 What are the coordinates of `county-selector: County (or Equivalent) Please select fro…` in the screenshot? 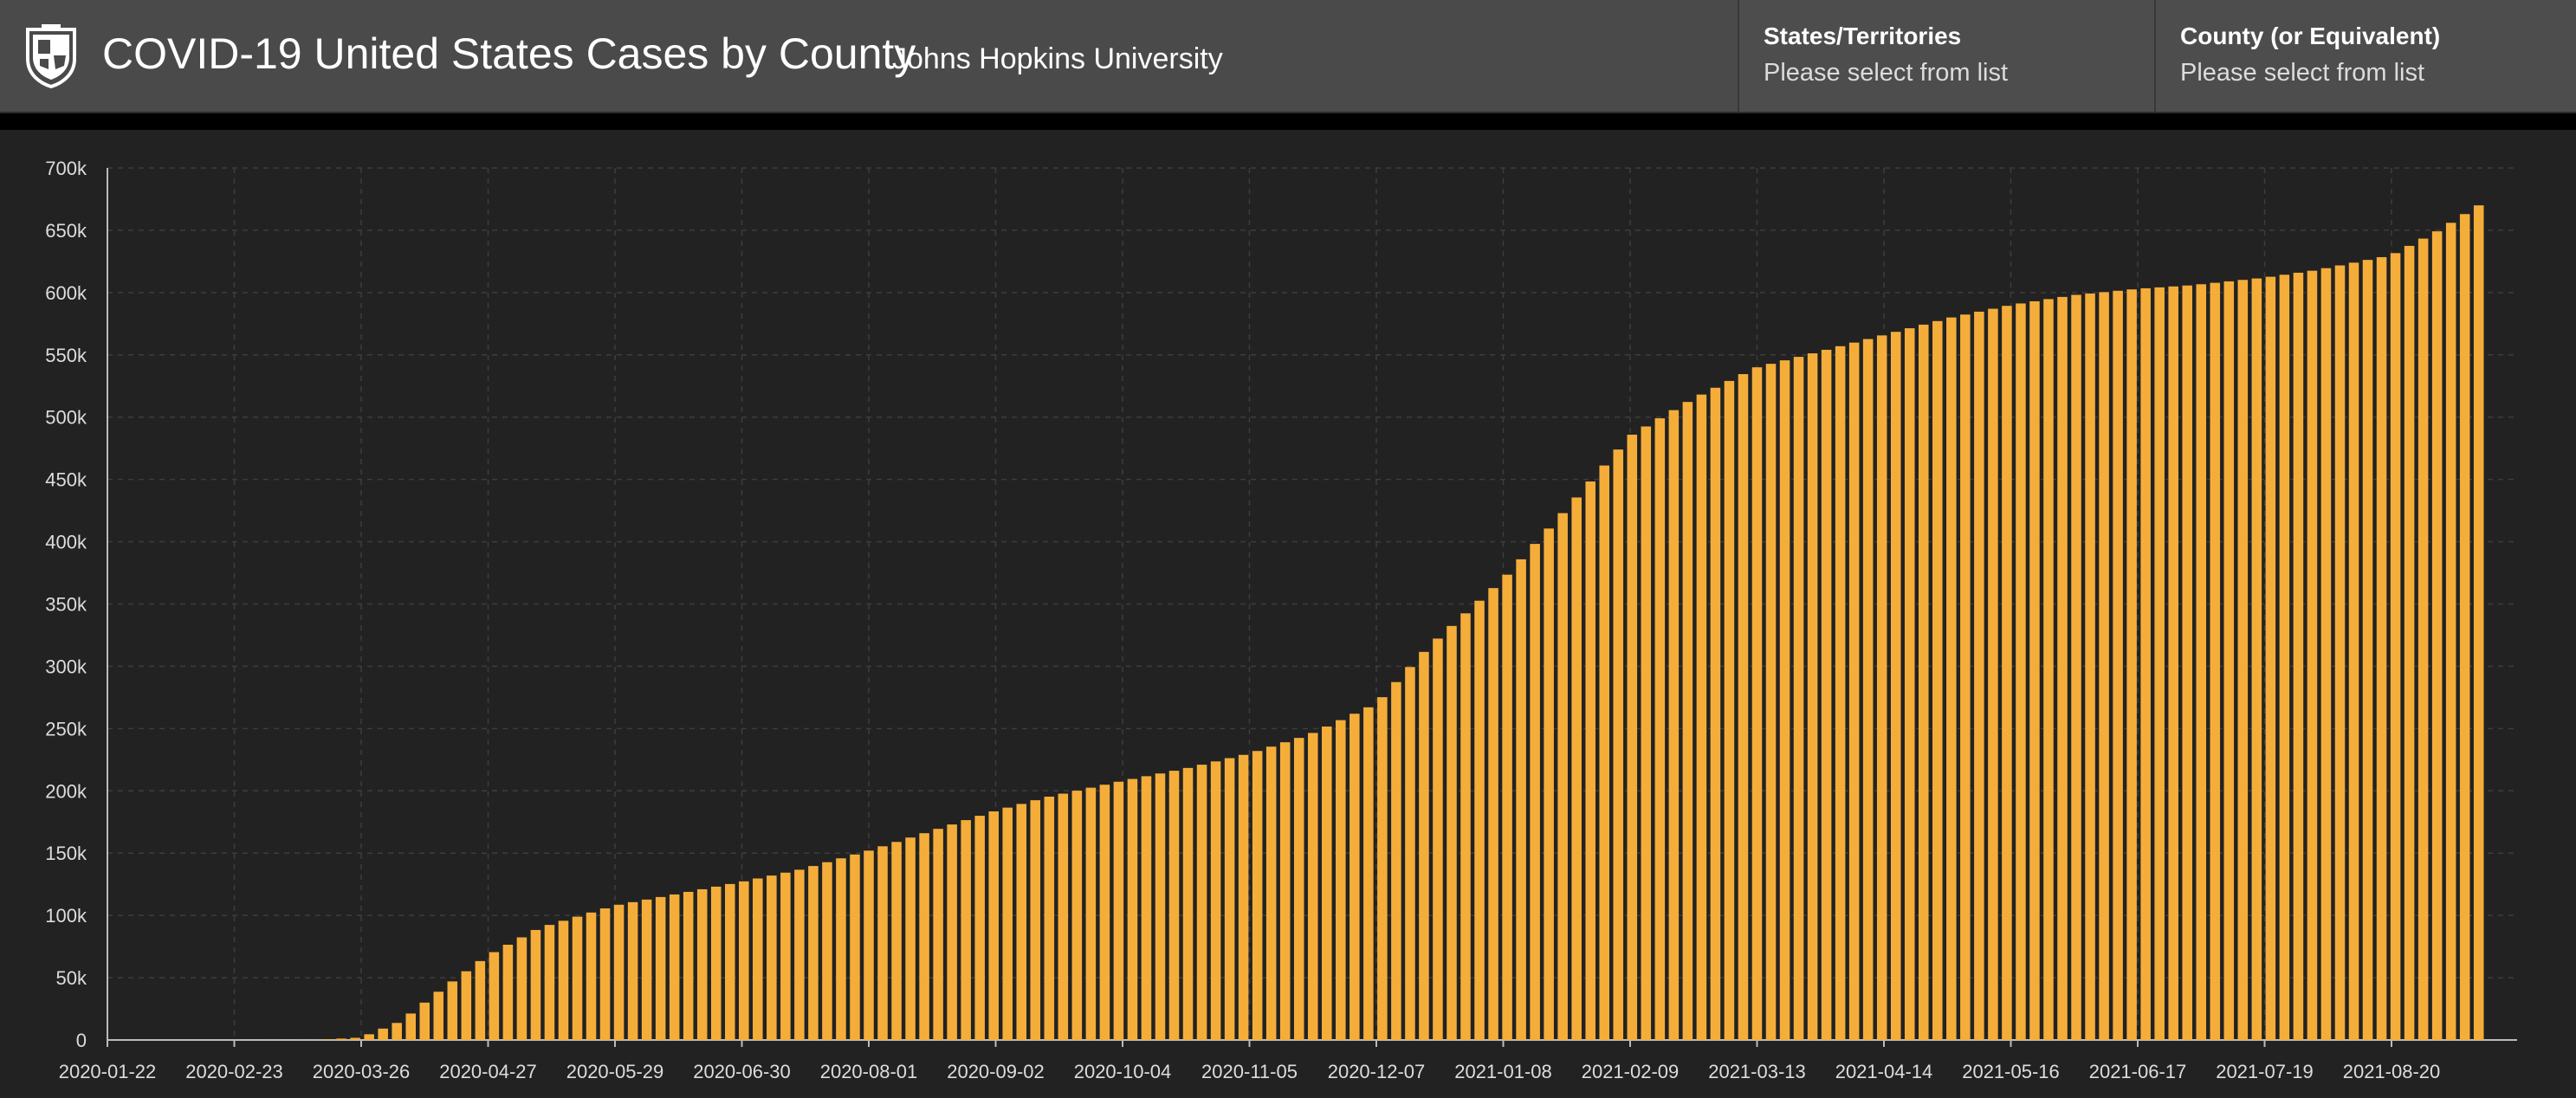 It's located at (2365, 56).